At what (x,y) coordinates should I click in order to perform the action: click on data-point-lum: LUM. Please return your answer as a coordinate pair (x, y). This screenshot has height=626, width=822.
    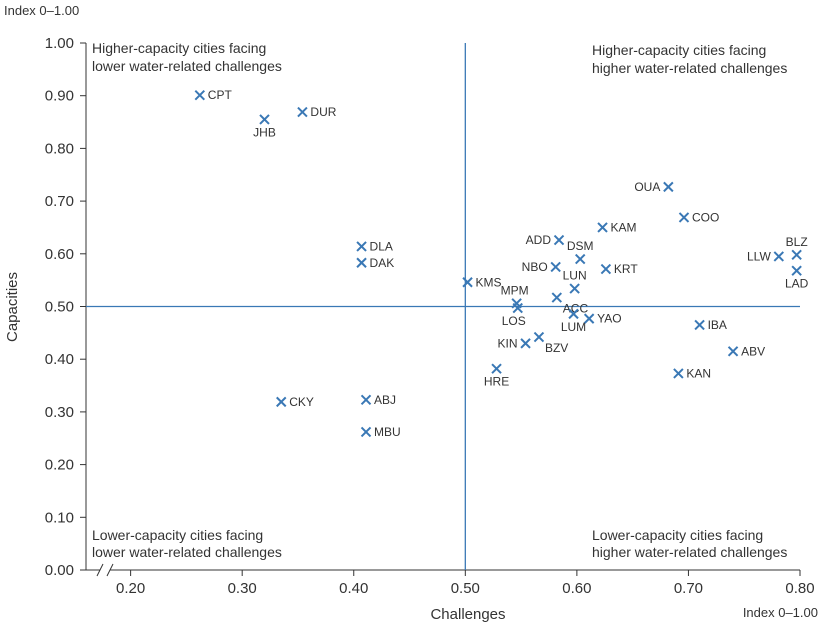
    Looking at the image, I should click on (573, 321).